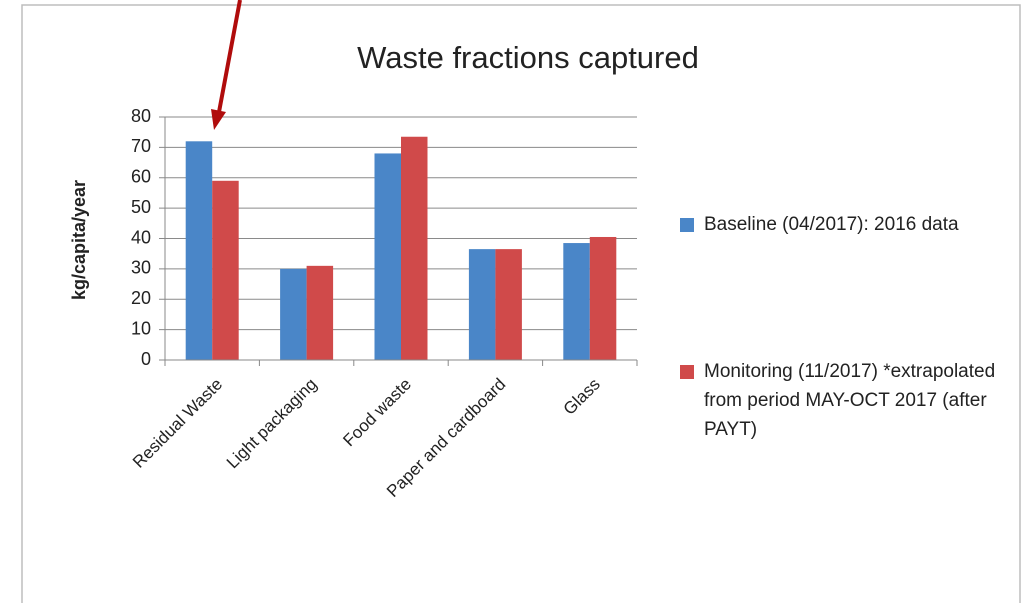 Image resolution: width=1033 pixels, height=603 pixels. I want to click on y-tick-label: 20, so click(141, 298).